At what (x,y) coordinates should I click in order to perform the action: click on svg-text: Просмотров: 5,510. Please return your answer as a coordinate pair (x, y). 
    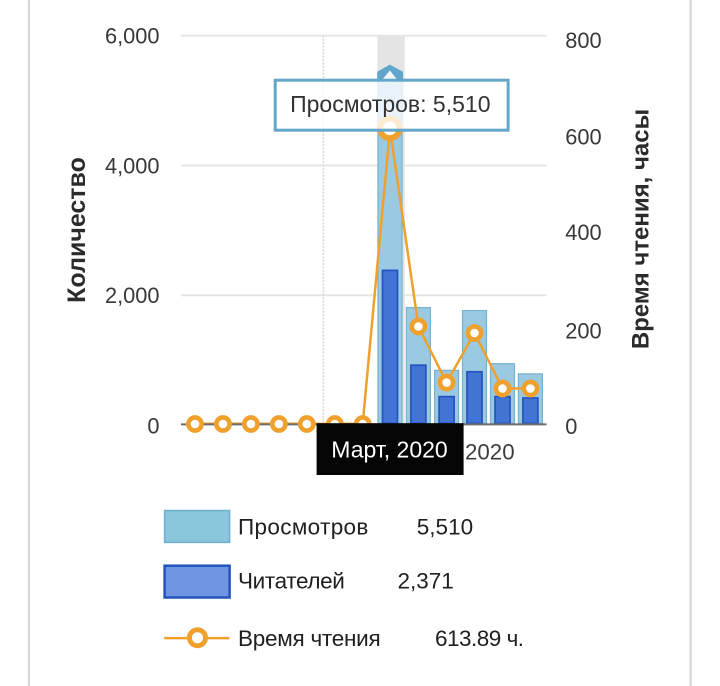
    Looking at the image, I should click on (390, 104).